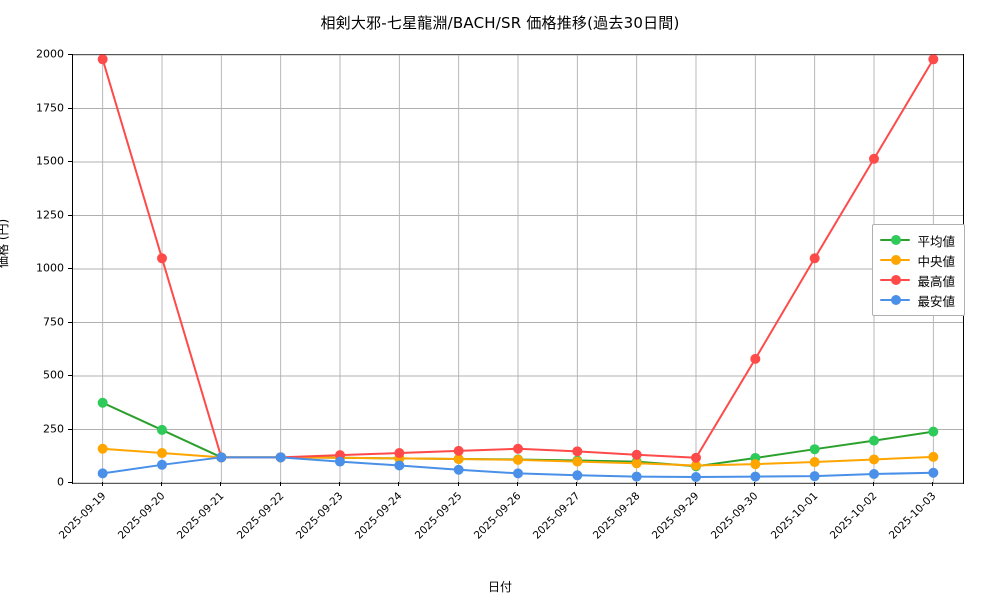 This screenshot has height=600, width=1000. What do you see at coordinates (50, 54) in the screenshot?
I see `y-axis-tick-label: 2000` at bounding box center [50, 54].